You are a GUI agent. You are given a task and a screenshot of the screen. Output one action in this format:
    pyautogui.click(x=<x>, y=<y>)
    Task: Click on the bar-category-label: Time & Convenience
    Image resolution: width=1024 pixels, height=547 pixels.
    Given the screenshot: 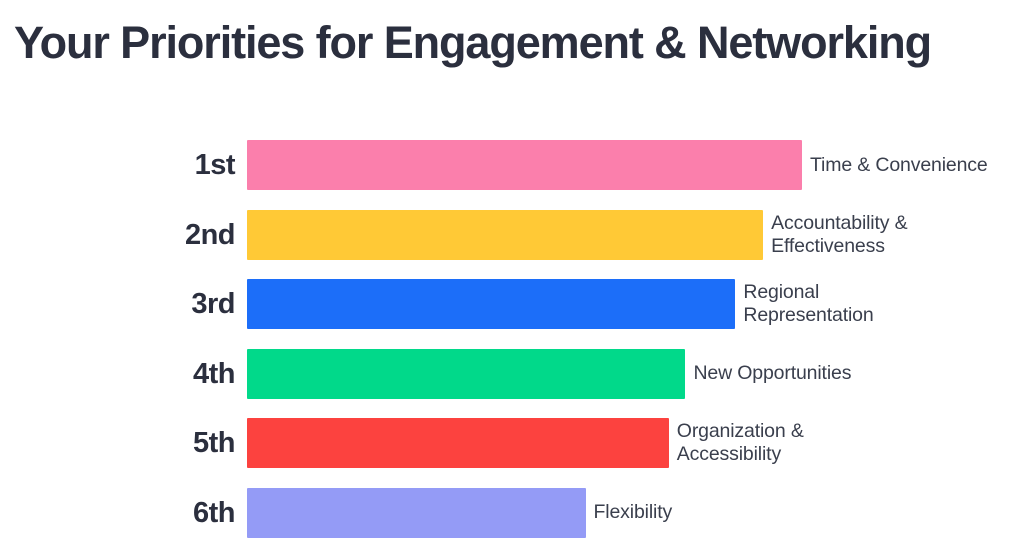 What is the action you would take?
    pyautogui.click(x=899, y=165)
    